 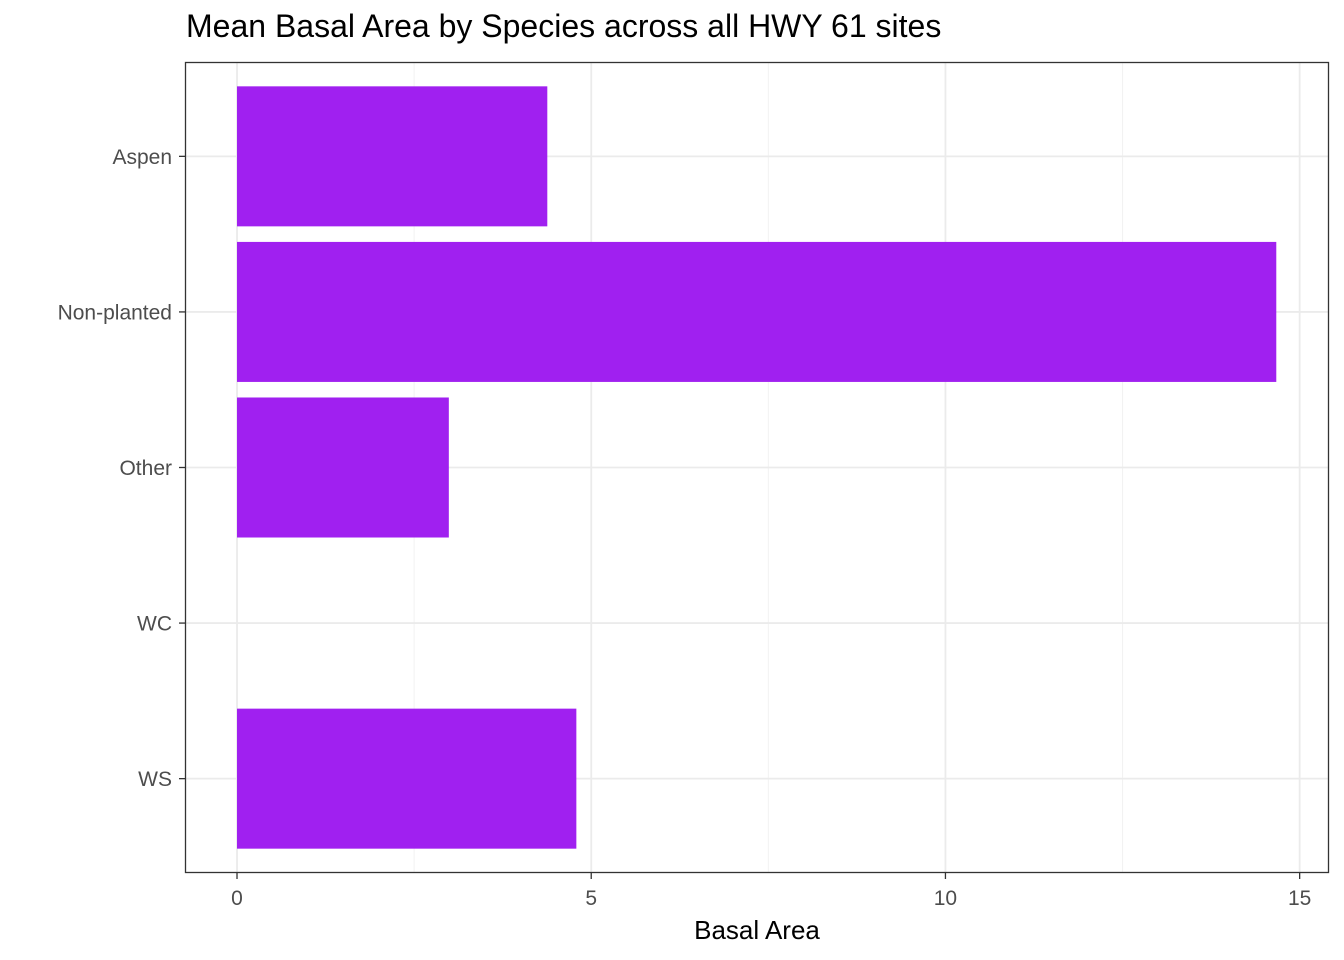 I want to click on y-axis: Aspen Non-planted Other WC WS, so click(x=122, y=468).